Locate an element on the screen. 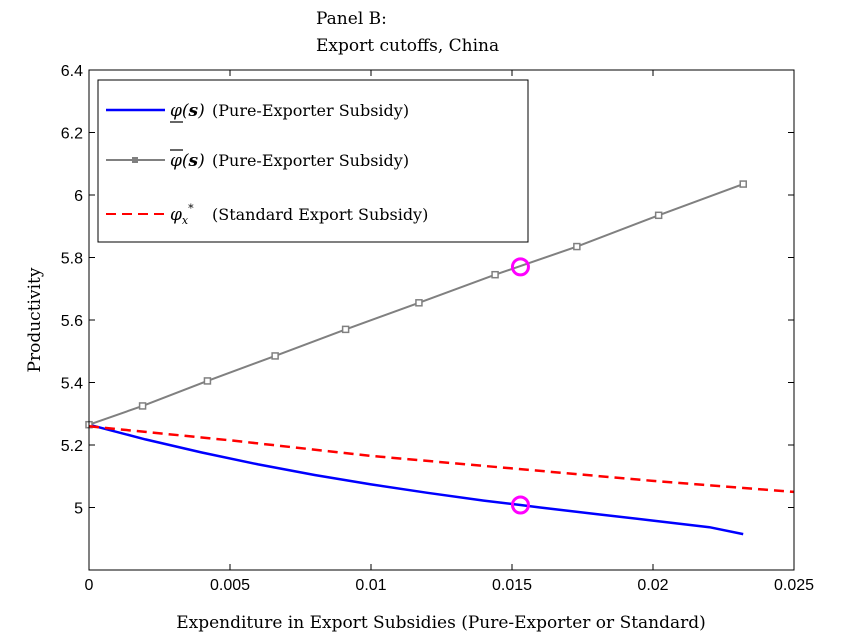 The height and width of the screenshot is (640, 842). legend-symbol-lower-cutoff: φ(s) is located at coordinates (187, 111).